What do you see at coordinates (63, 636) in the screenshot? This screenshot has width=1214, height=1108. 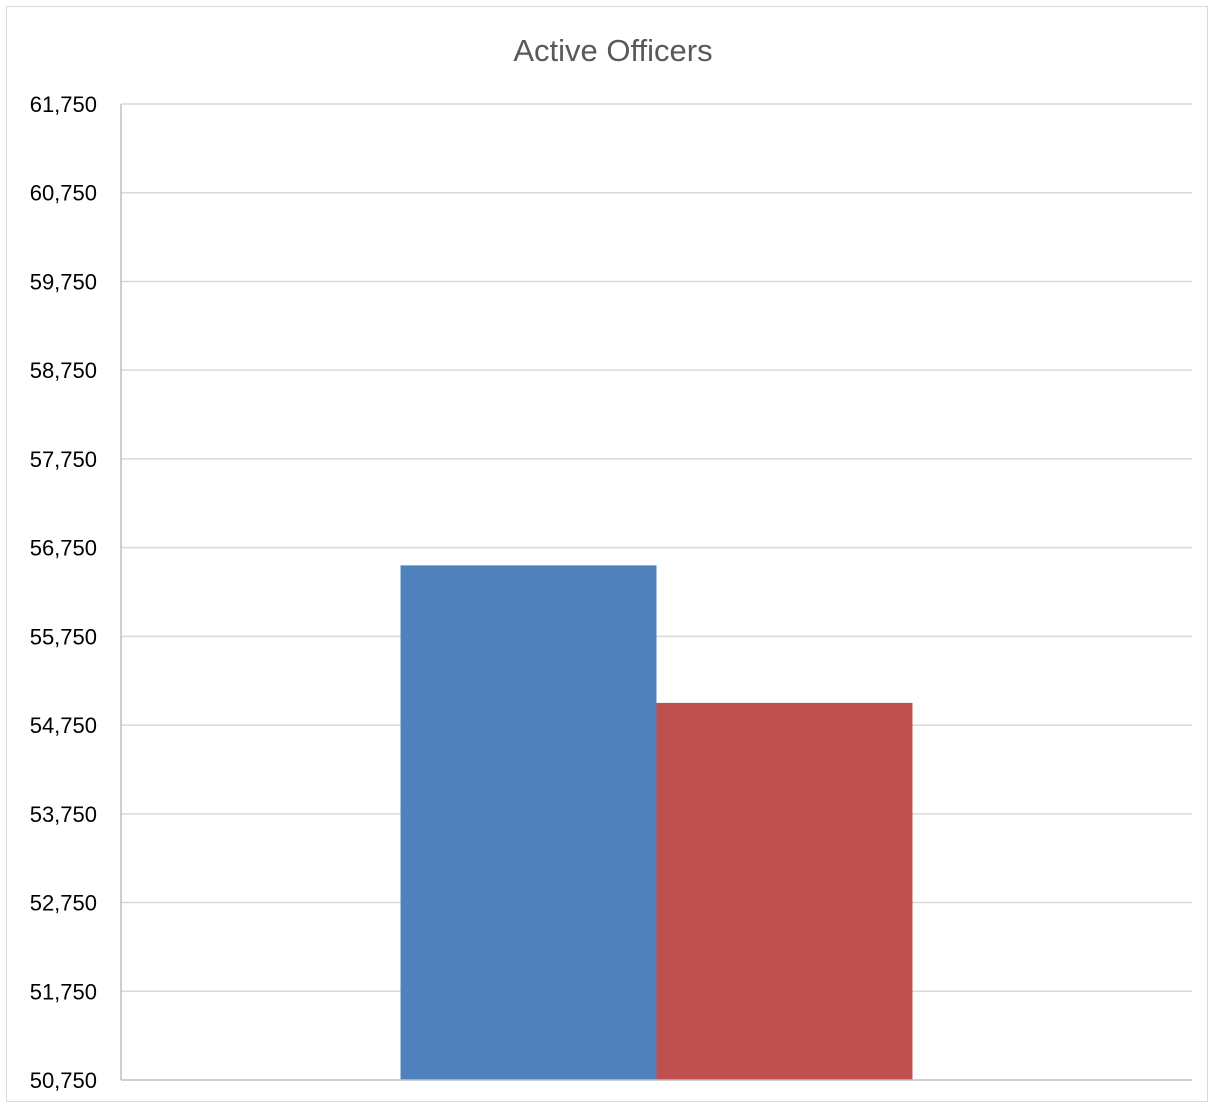 I see `y-tick-label: 55,750` at bounding box center [63, 636].